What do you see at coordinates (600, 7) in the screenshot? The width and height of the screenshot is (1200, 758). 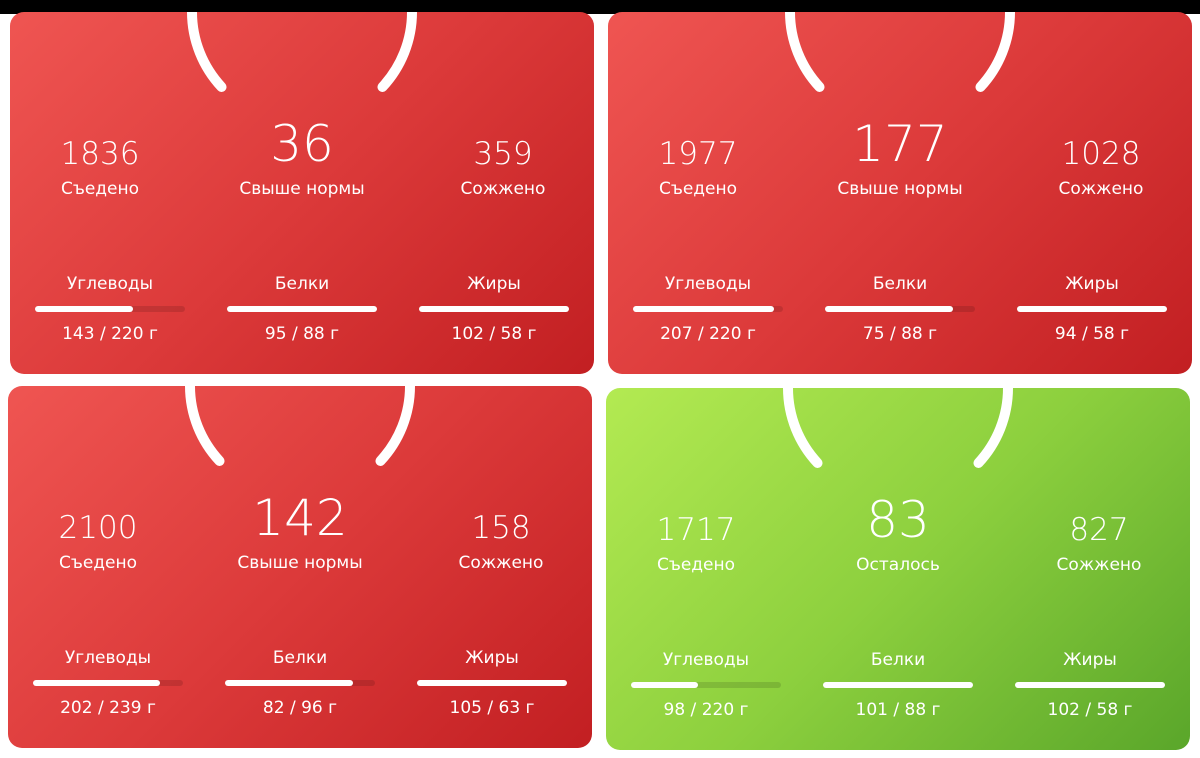 I see `top-strip` at bounding box center [600, 7].